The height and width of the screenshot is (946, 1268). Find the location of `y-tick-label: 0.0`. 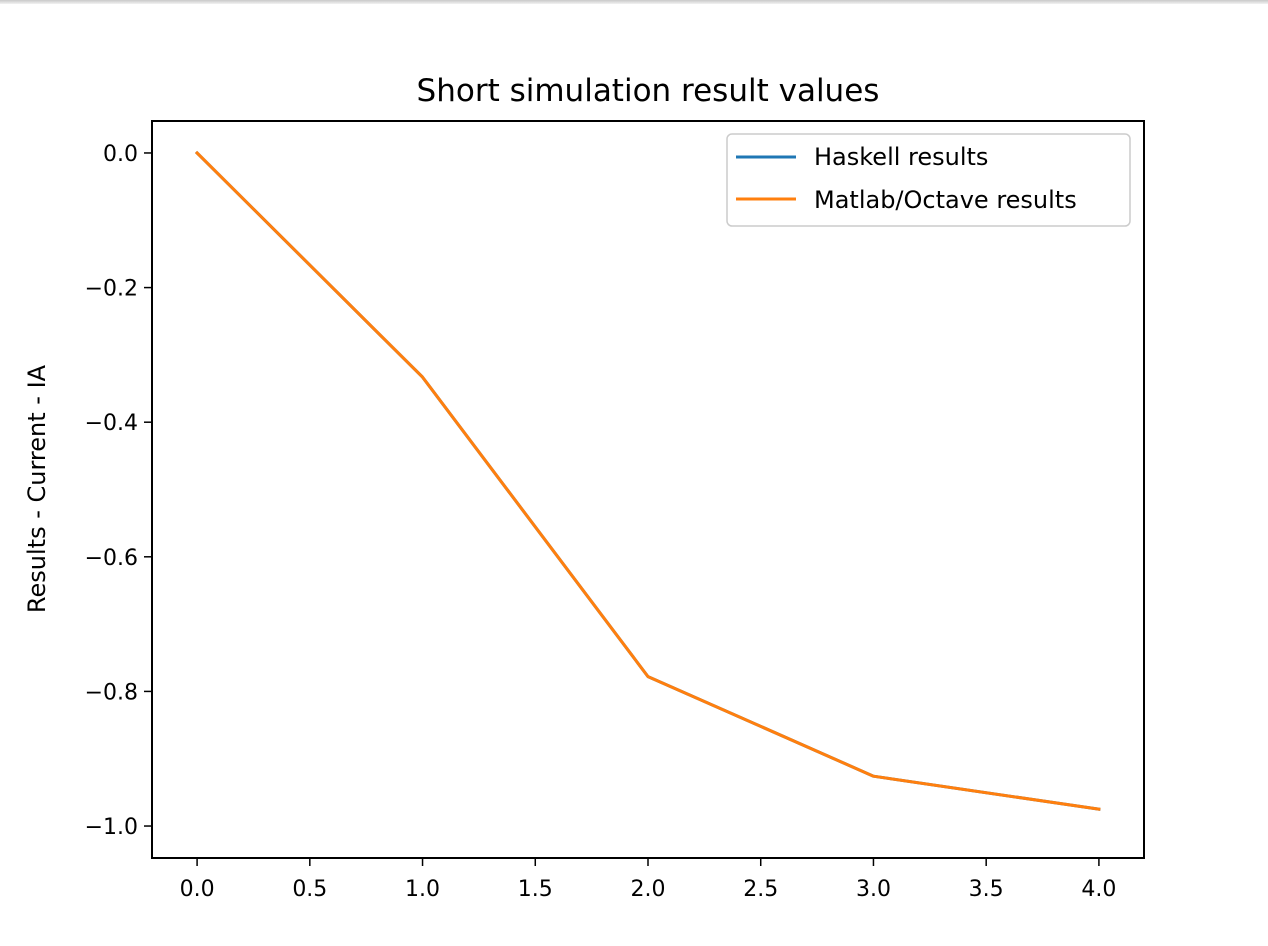

y-tick-label: 0.0 is located at coordinates (120, 154).